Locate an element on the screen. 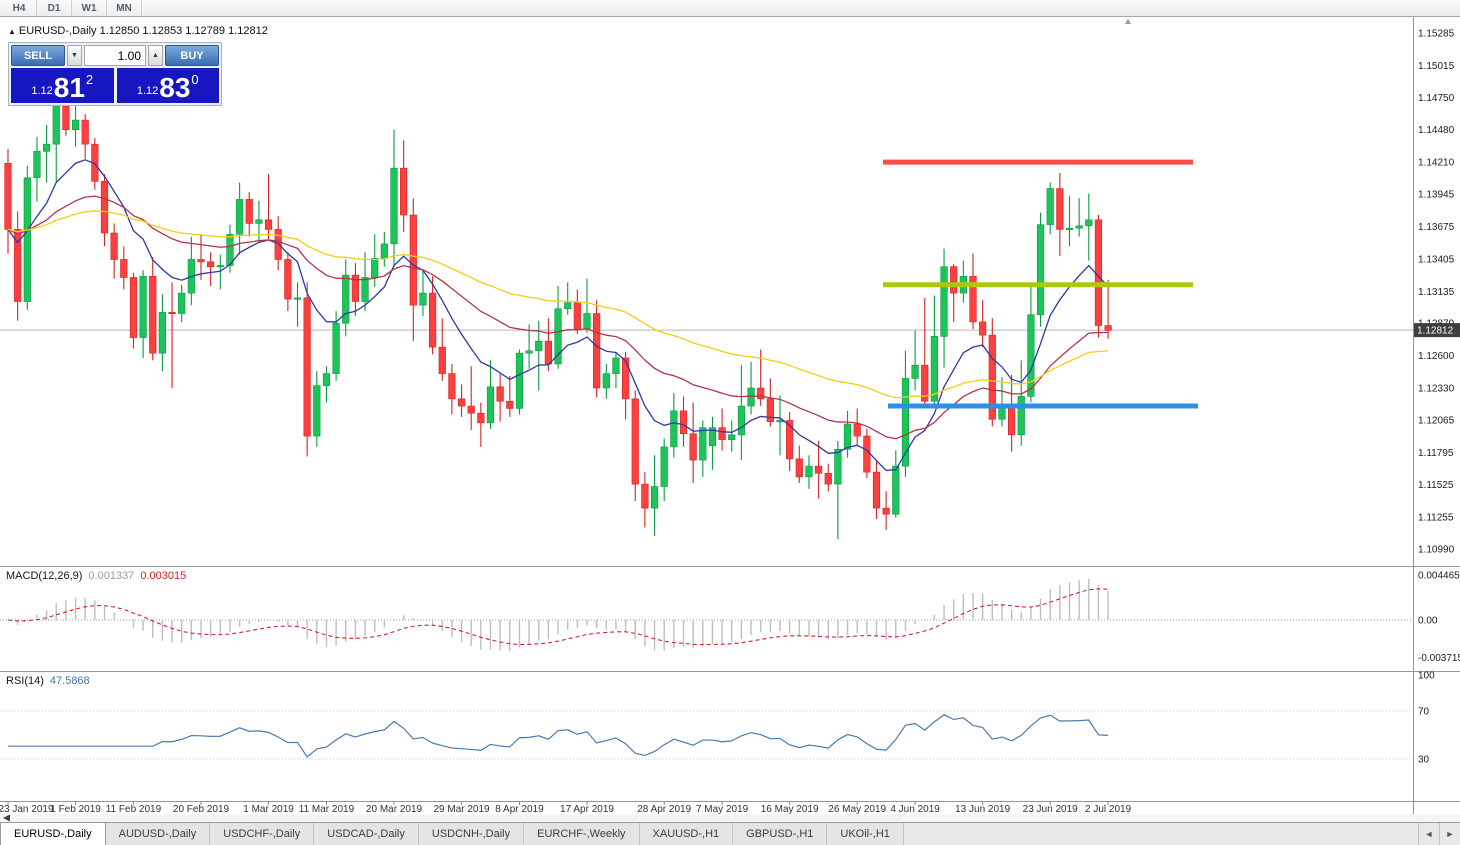 The height and width of the screenshot is (845, 1460). svg-text: 2 Jul 2019 is located at coordinates (1108, 809).